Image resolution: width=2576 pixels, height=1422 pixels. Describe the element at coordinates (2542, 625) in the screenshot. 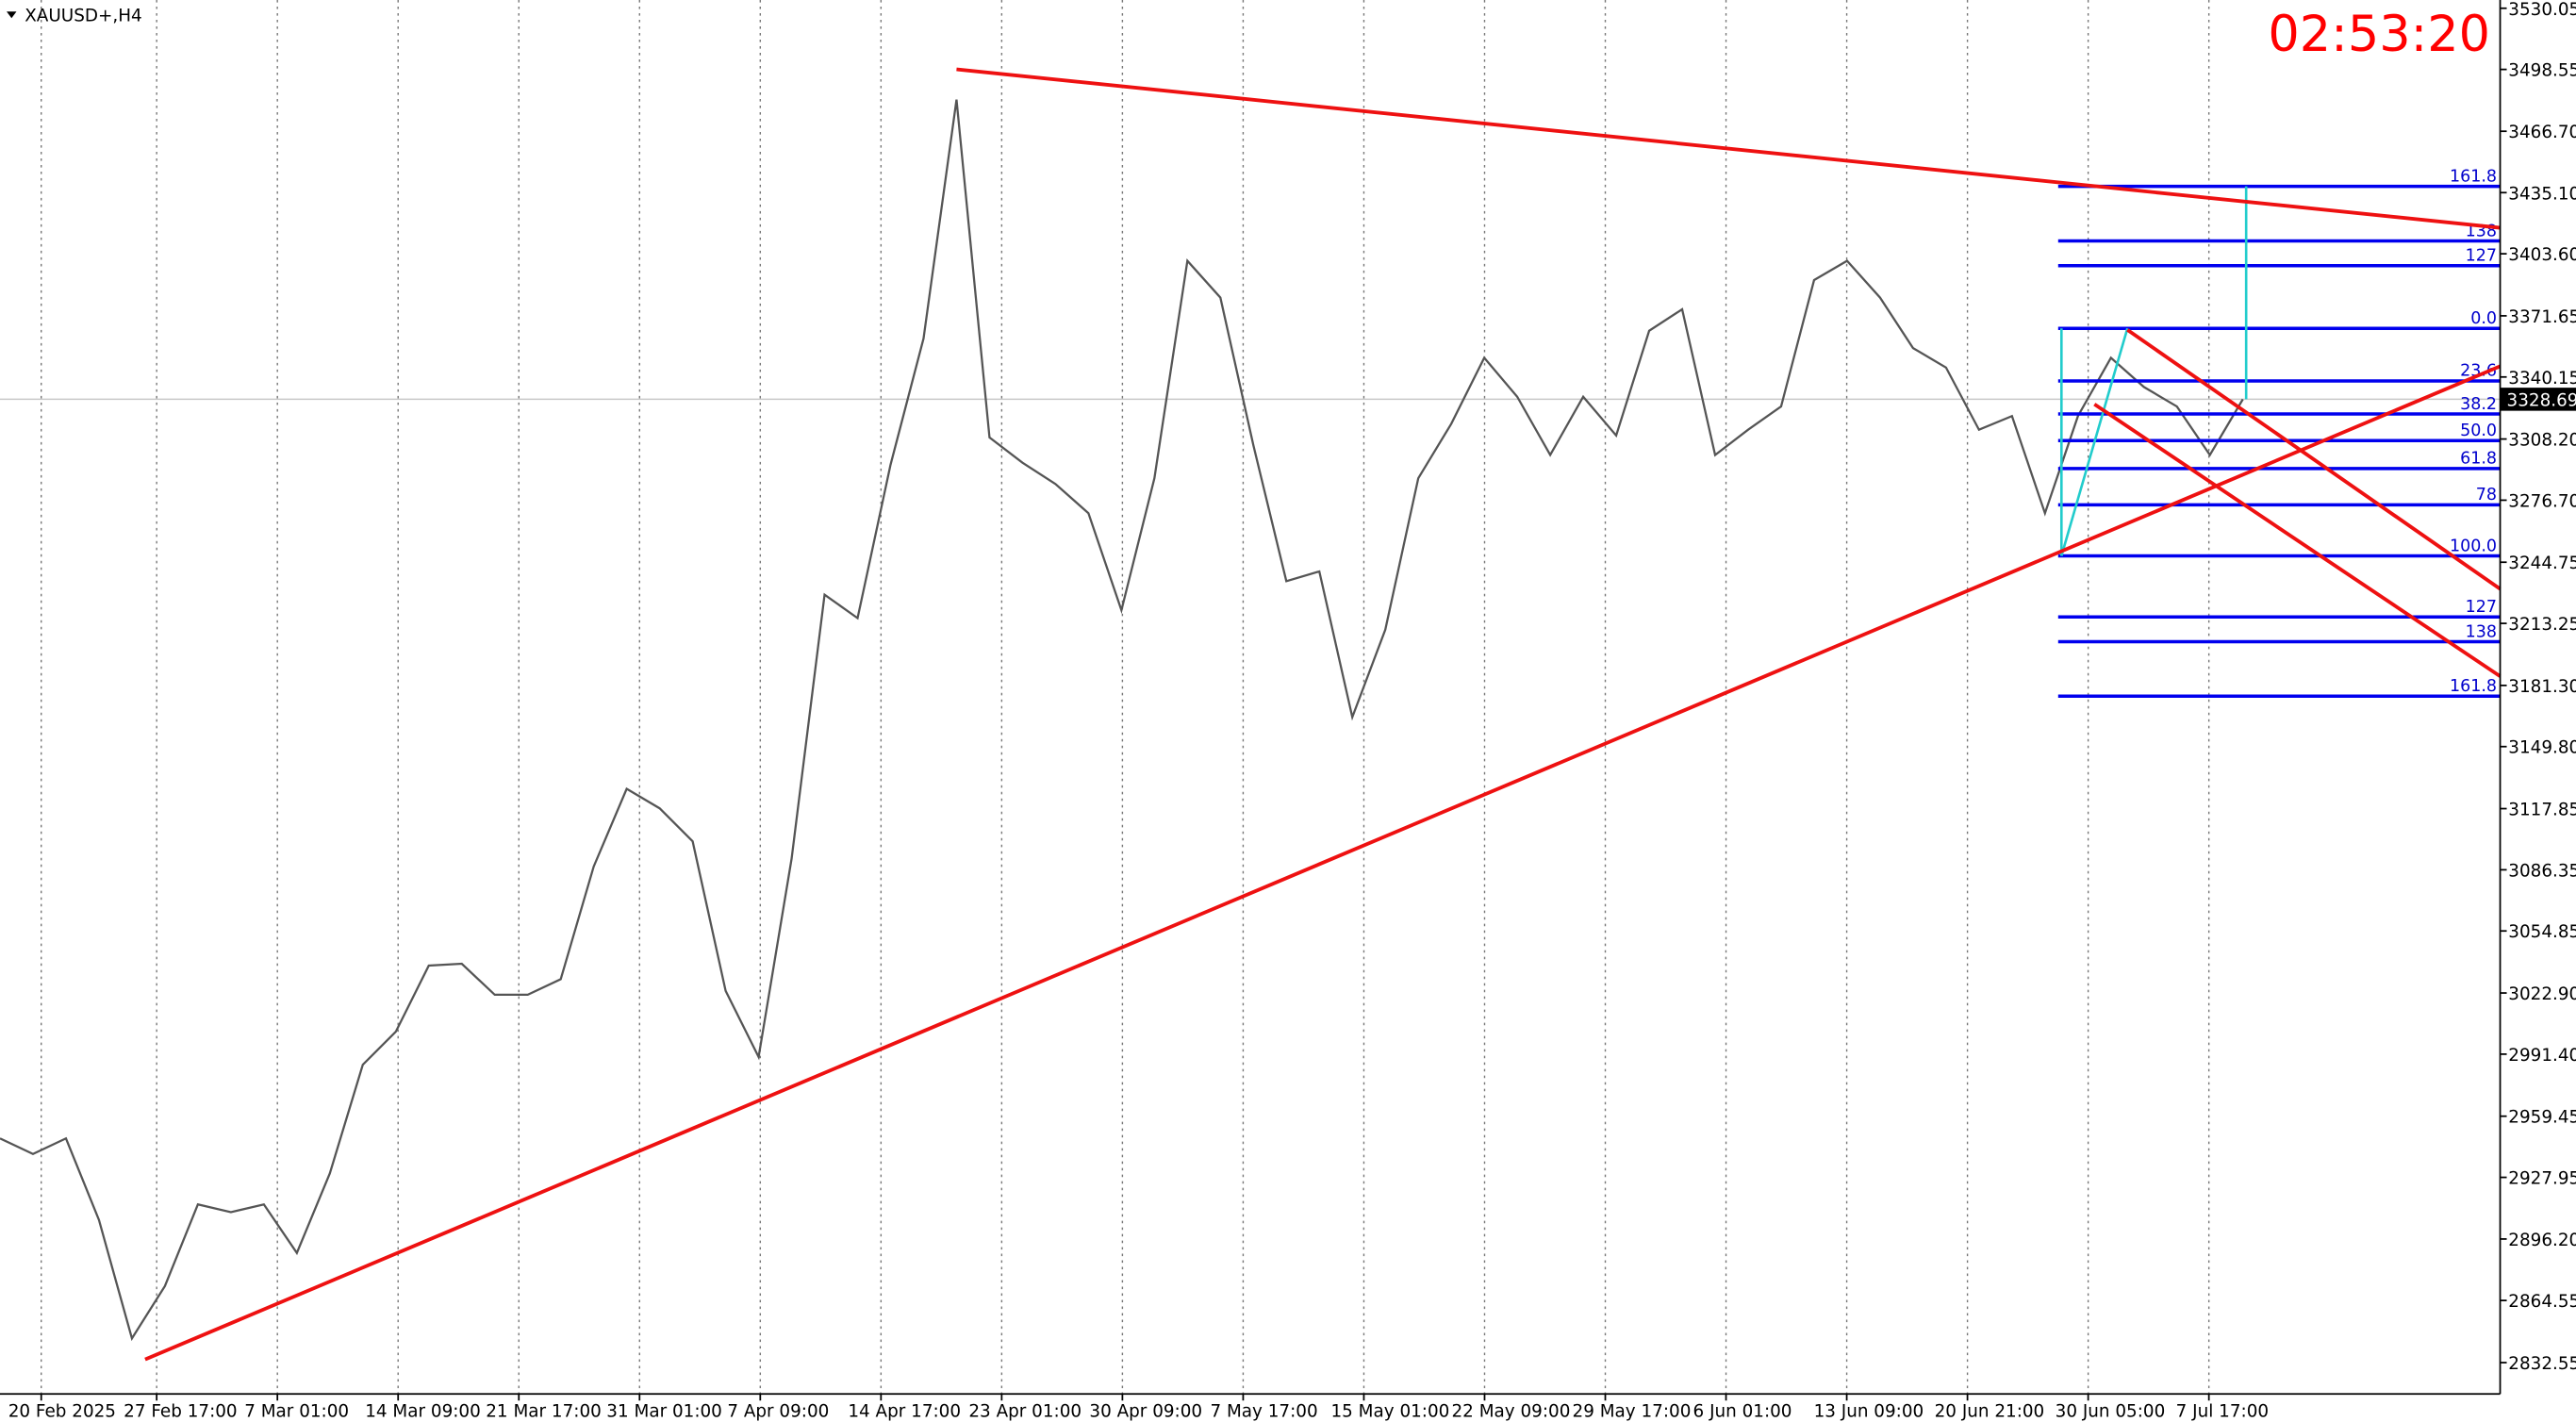

I see `y-tick-label: 3213.25` at that location.